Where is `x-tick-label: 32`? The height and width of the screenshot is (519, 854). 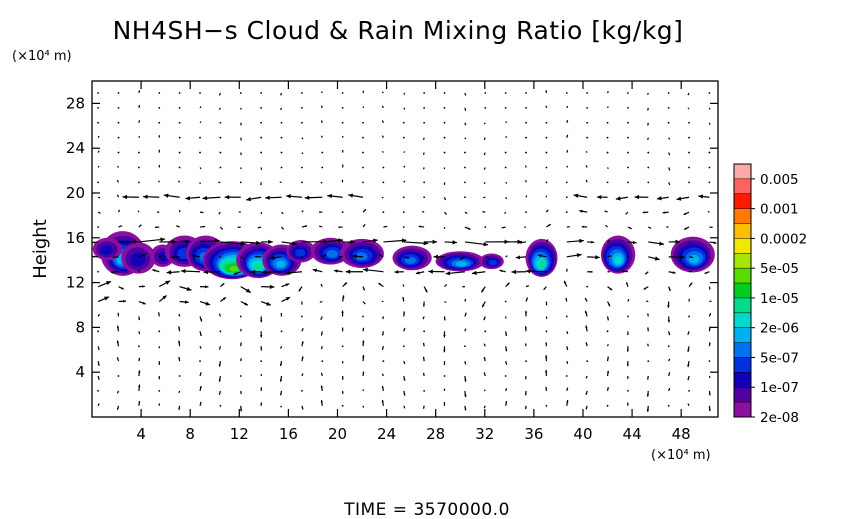 x-tick-label: 32 is located at coordinates (484, 434).